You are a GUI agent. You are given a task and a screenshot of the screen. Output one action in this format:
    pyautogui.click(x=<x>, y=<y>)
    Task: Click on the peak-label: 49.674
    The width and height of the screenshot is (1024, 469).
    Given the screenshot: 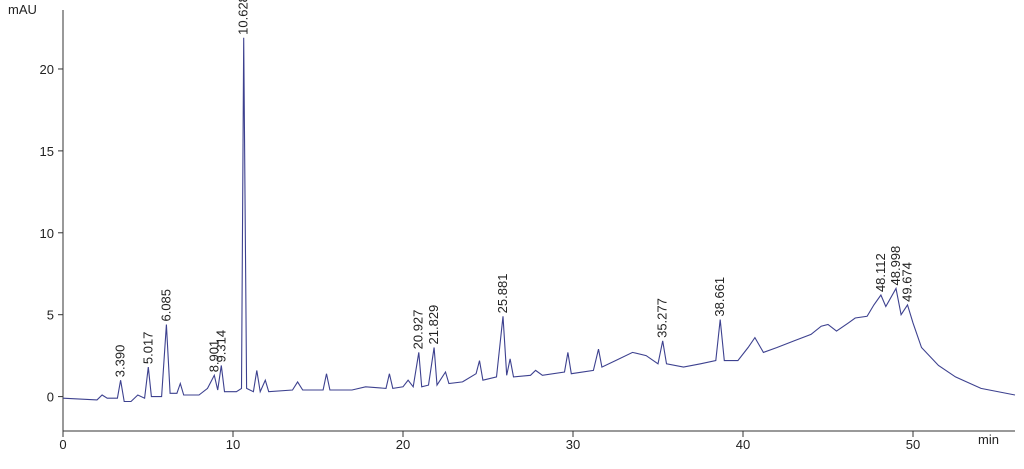 What is the action you would take?
    pyautogui.click(x=906, y=282)
    